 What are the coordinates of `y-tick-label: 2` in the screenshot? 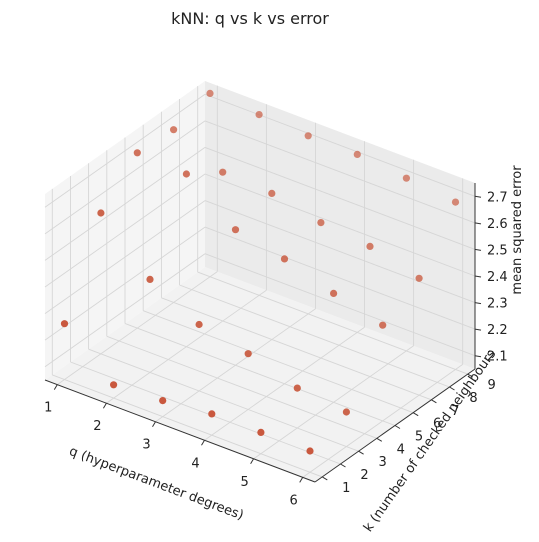 It's located at (364, 475).